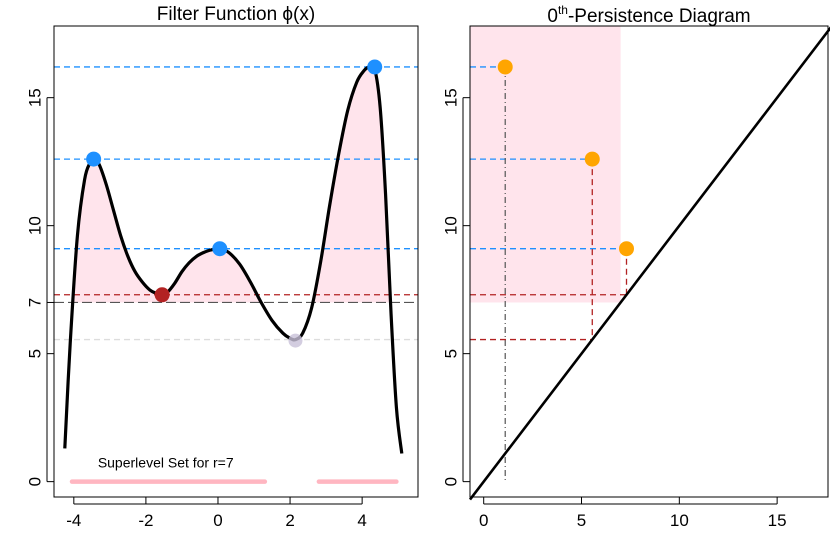  What do you see at coordinates (217, 520) in the screenshot?
I see `left-x-tick-label-2: 0` at bounding box center [217, 520].